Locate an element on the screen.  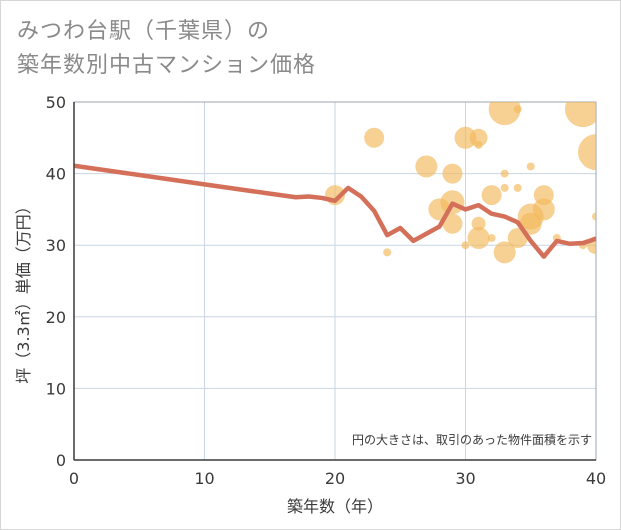
x-axis-label: 築年数（年） is located at coordinates (335, 506).